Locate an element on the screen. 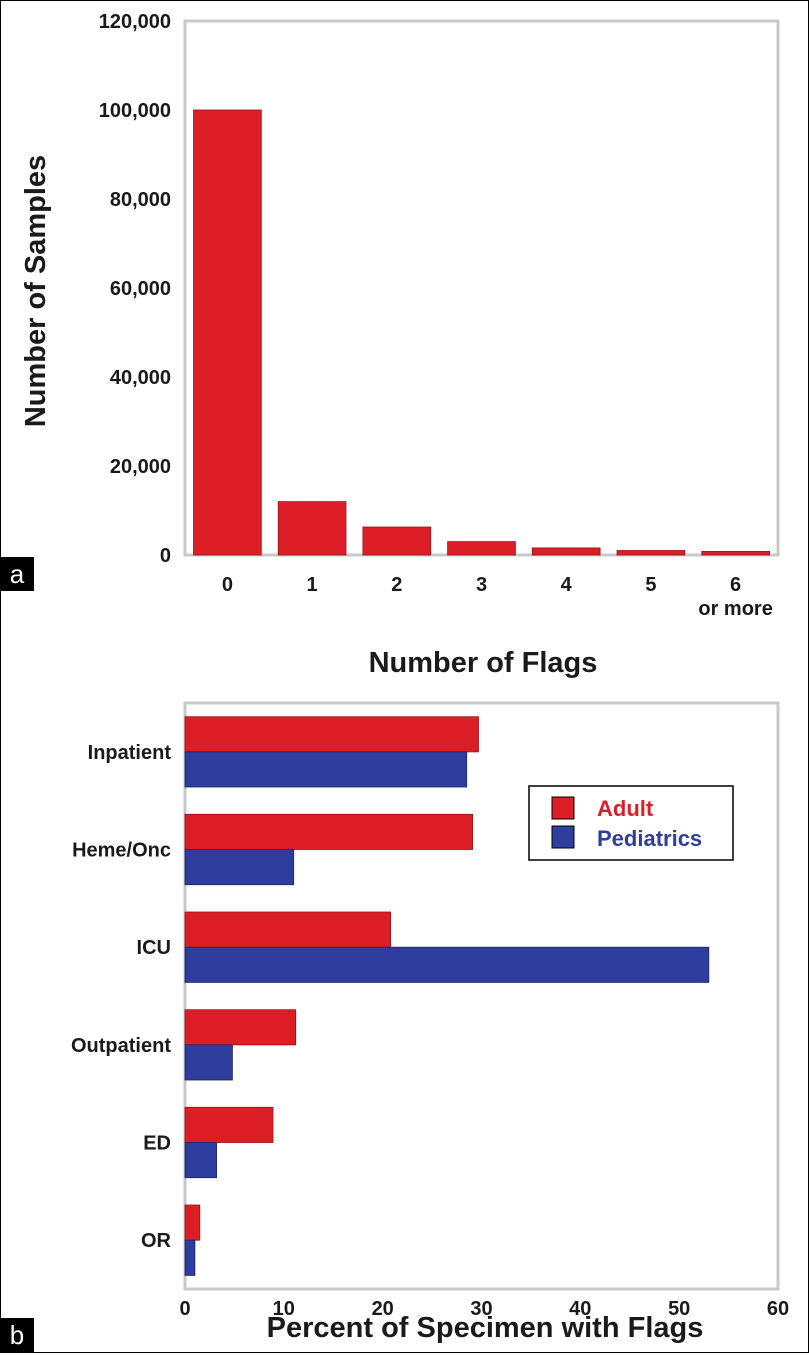 The width and height of the screenshot is (809, 1357). panel-b-tag-box is located at coordinates (17, 1335).